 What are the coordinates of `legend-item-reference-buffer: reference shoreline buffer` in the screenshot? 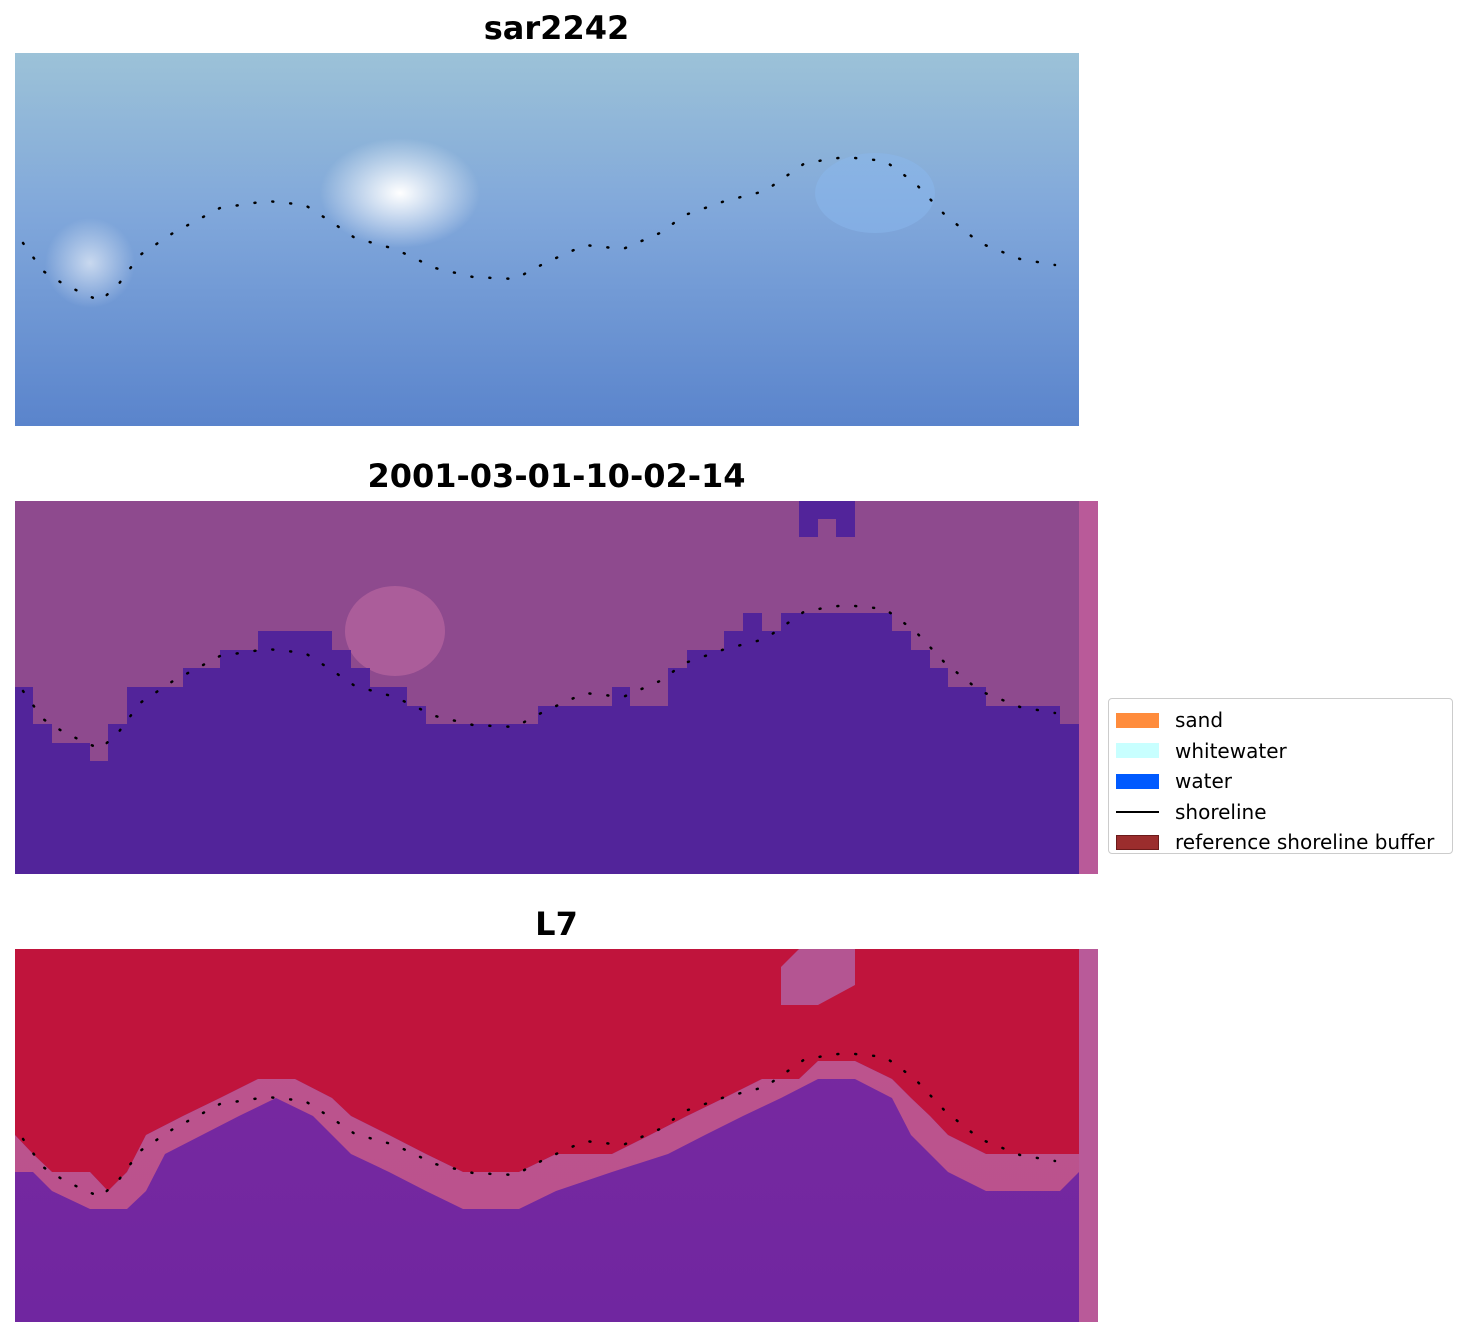 It's located at (1284, 842).